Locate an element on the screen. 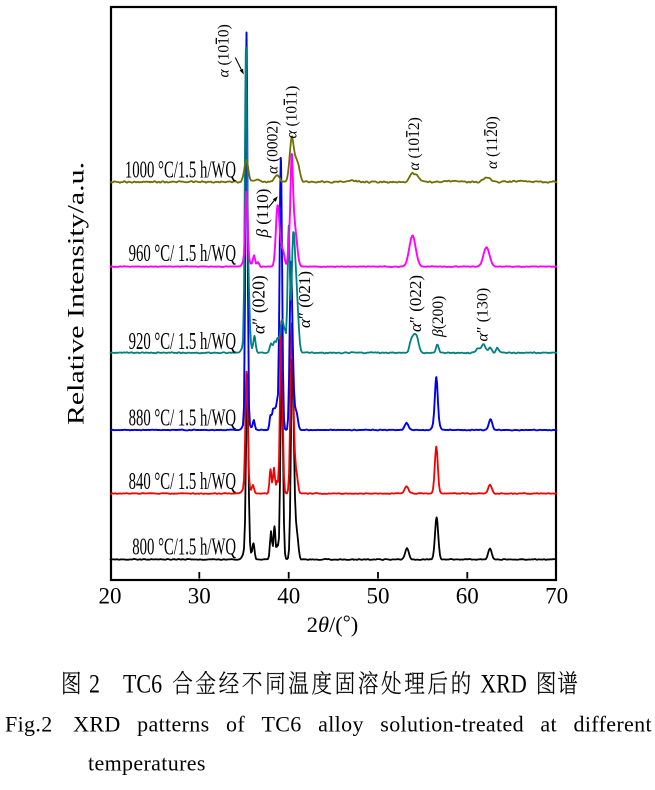 This screenshot has height=790, width=655. svg-text: 800 °C/1.5 h/WQ is located at coordinates (184, 547).